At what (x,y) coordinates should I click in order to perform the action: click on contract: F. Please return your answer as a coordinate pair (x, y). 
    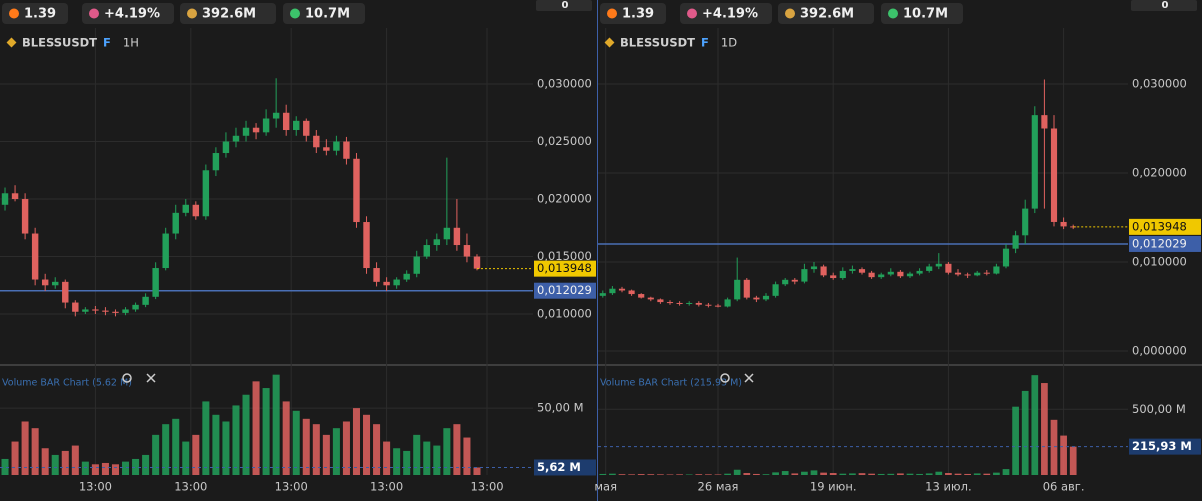
    Looking at the image, I should click on (107, 43).